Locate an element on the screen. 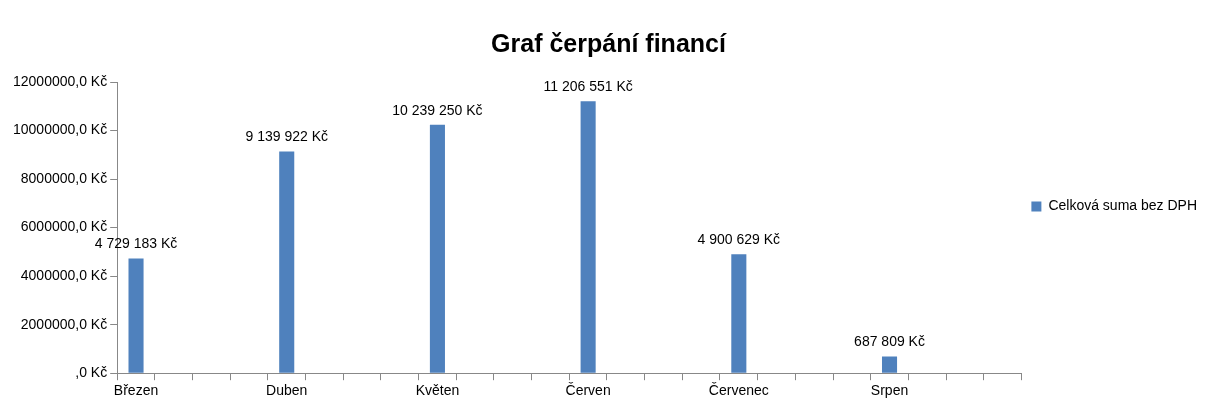 This screenshot has width=1227, height=407. y-tick-label: ,0 Kč is located at coordinates (91, 372).